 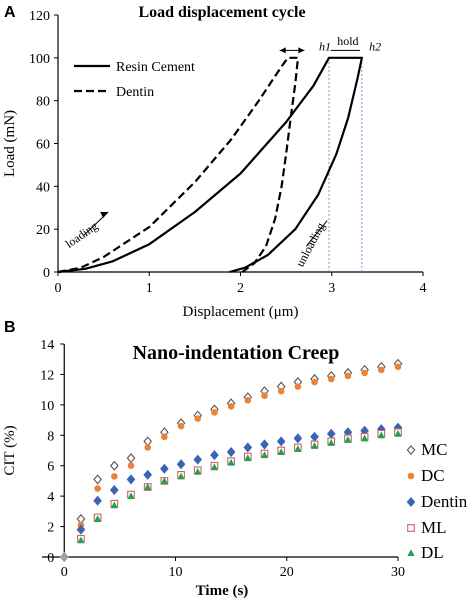 I want to click on legend-label: DL, so click(x=432, y=552).